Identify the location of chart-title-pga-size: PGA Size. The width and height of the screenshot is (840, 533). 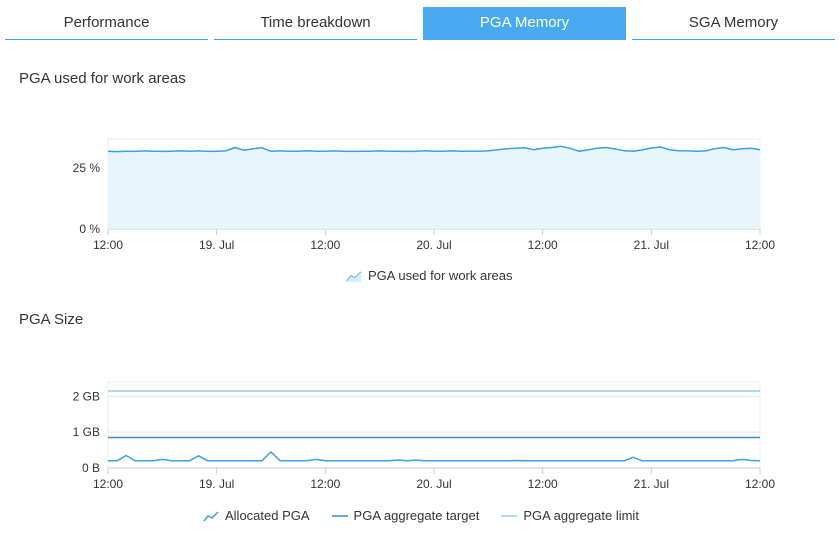
(51, 319).